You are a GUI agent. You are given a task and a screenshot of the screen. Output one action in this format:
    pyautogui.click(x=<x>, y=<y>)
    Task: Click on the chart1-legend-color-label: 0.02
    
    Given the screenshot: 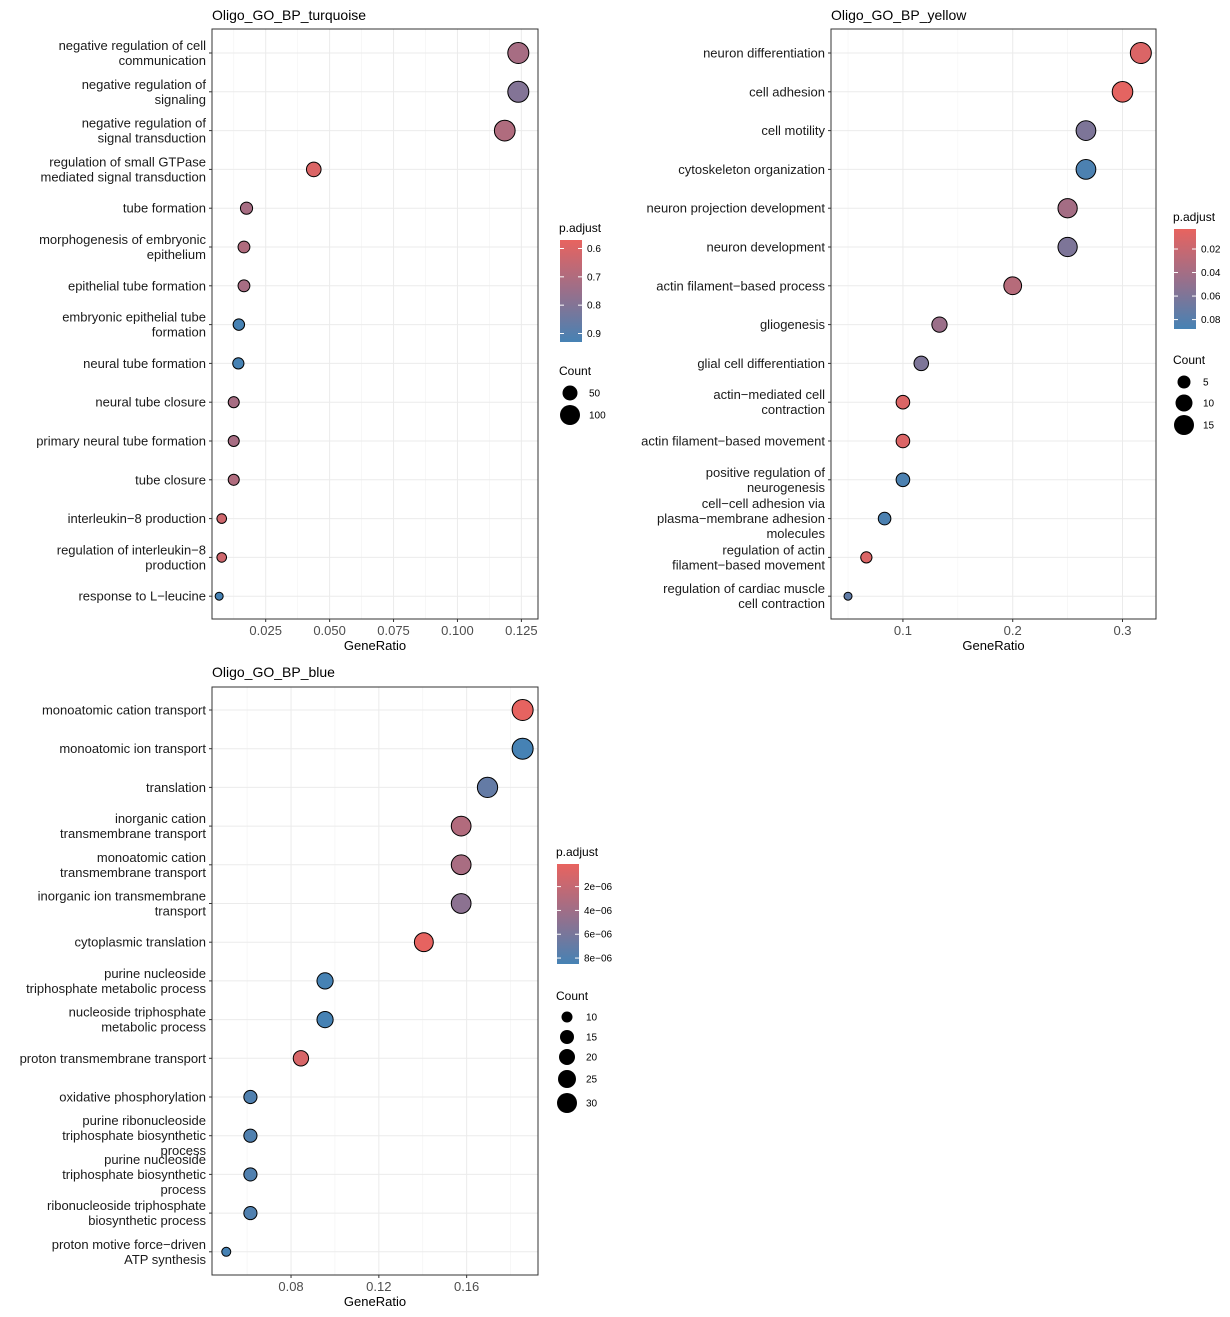 What is the action you would take?
    pyautogui.click(x=1211, y=250)
    